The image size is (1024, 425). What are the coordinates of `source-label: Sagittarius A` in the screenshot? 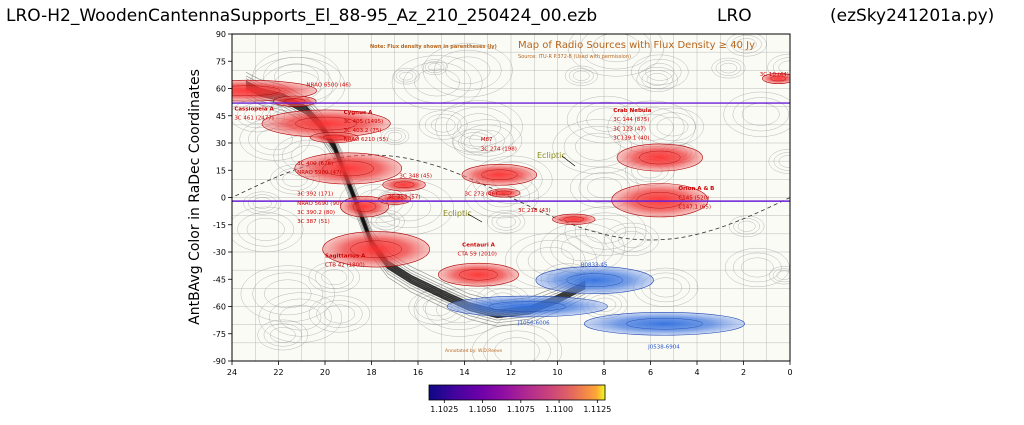 It's located at (345, 256).